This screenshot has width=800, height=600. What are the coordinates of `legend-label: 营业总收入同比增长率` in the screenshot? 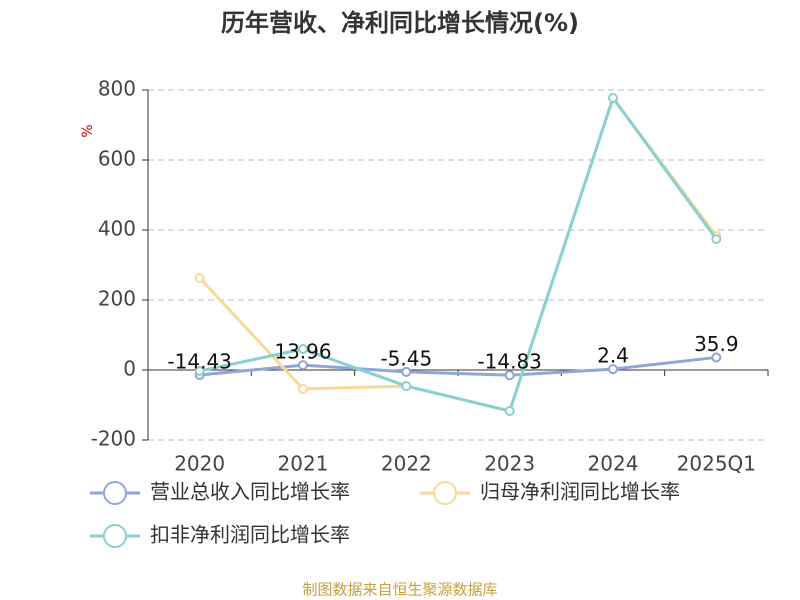 It's located at (250, 492).